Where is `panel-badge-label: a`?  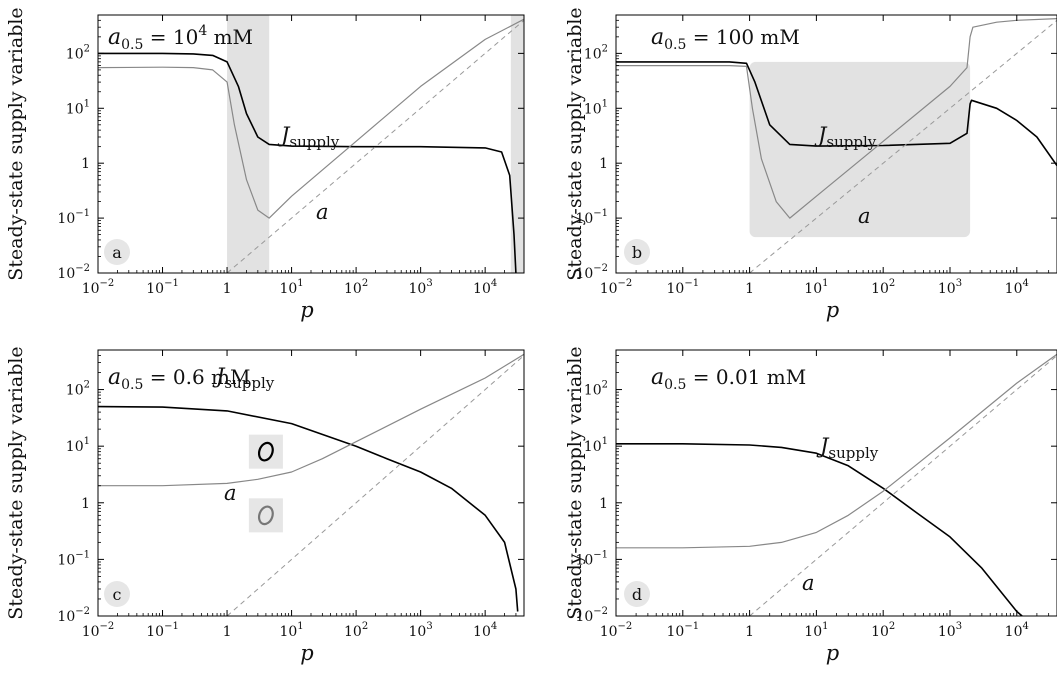 panel-badge-label: a is located at coordinates (117, 252).